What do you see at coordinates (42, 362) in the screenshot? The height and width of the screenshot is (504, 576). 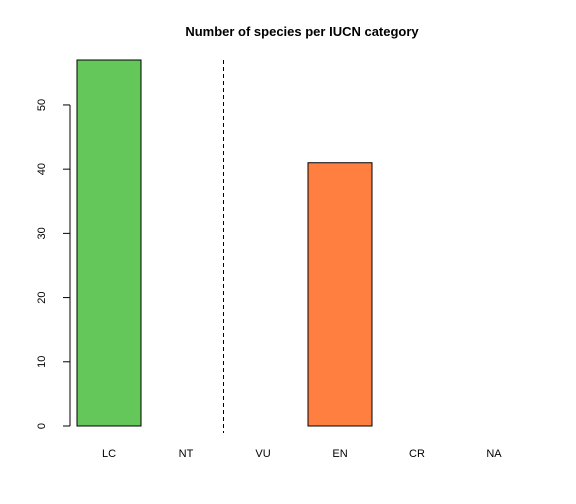 I see `y-tick-label: 10` at bounding box center [42, 362].